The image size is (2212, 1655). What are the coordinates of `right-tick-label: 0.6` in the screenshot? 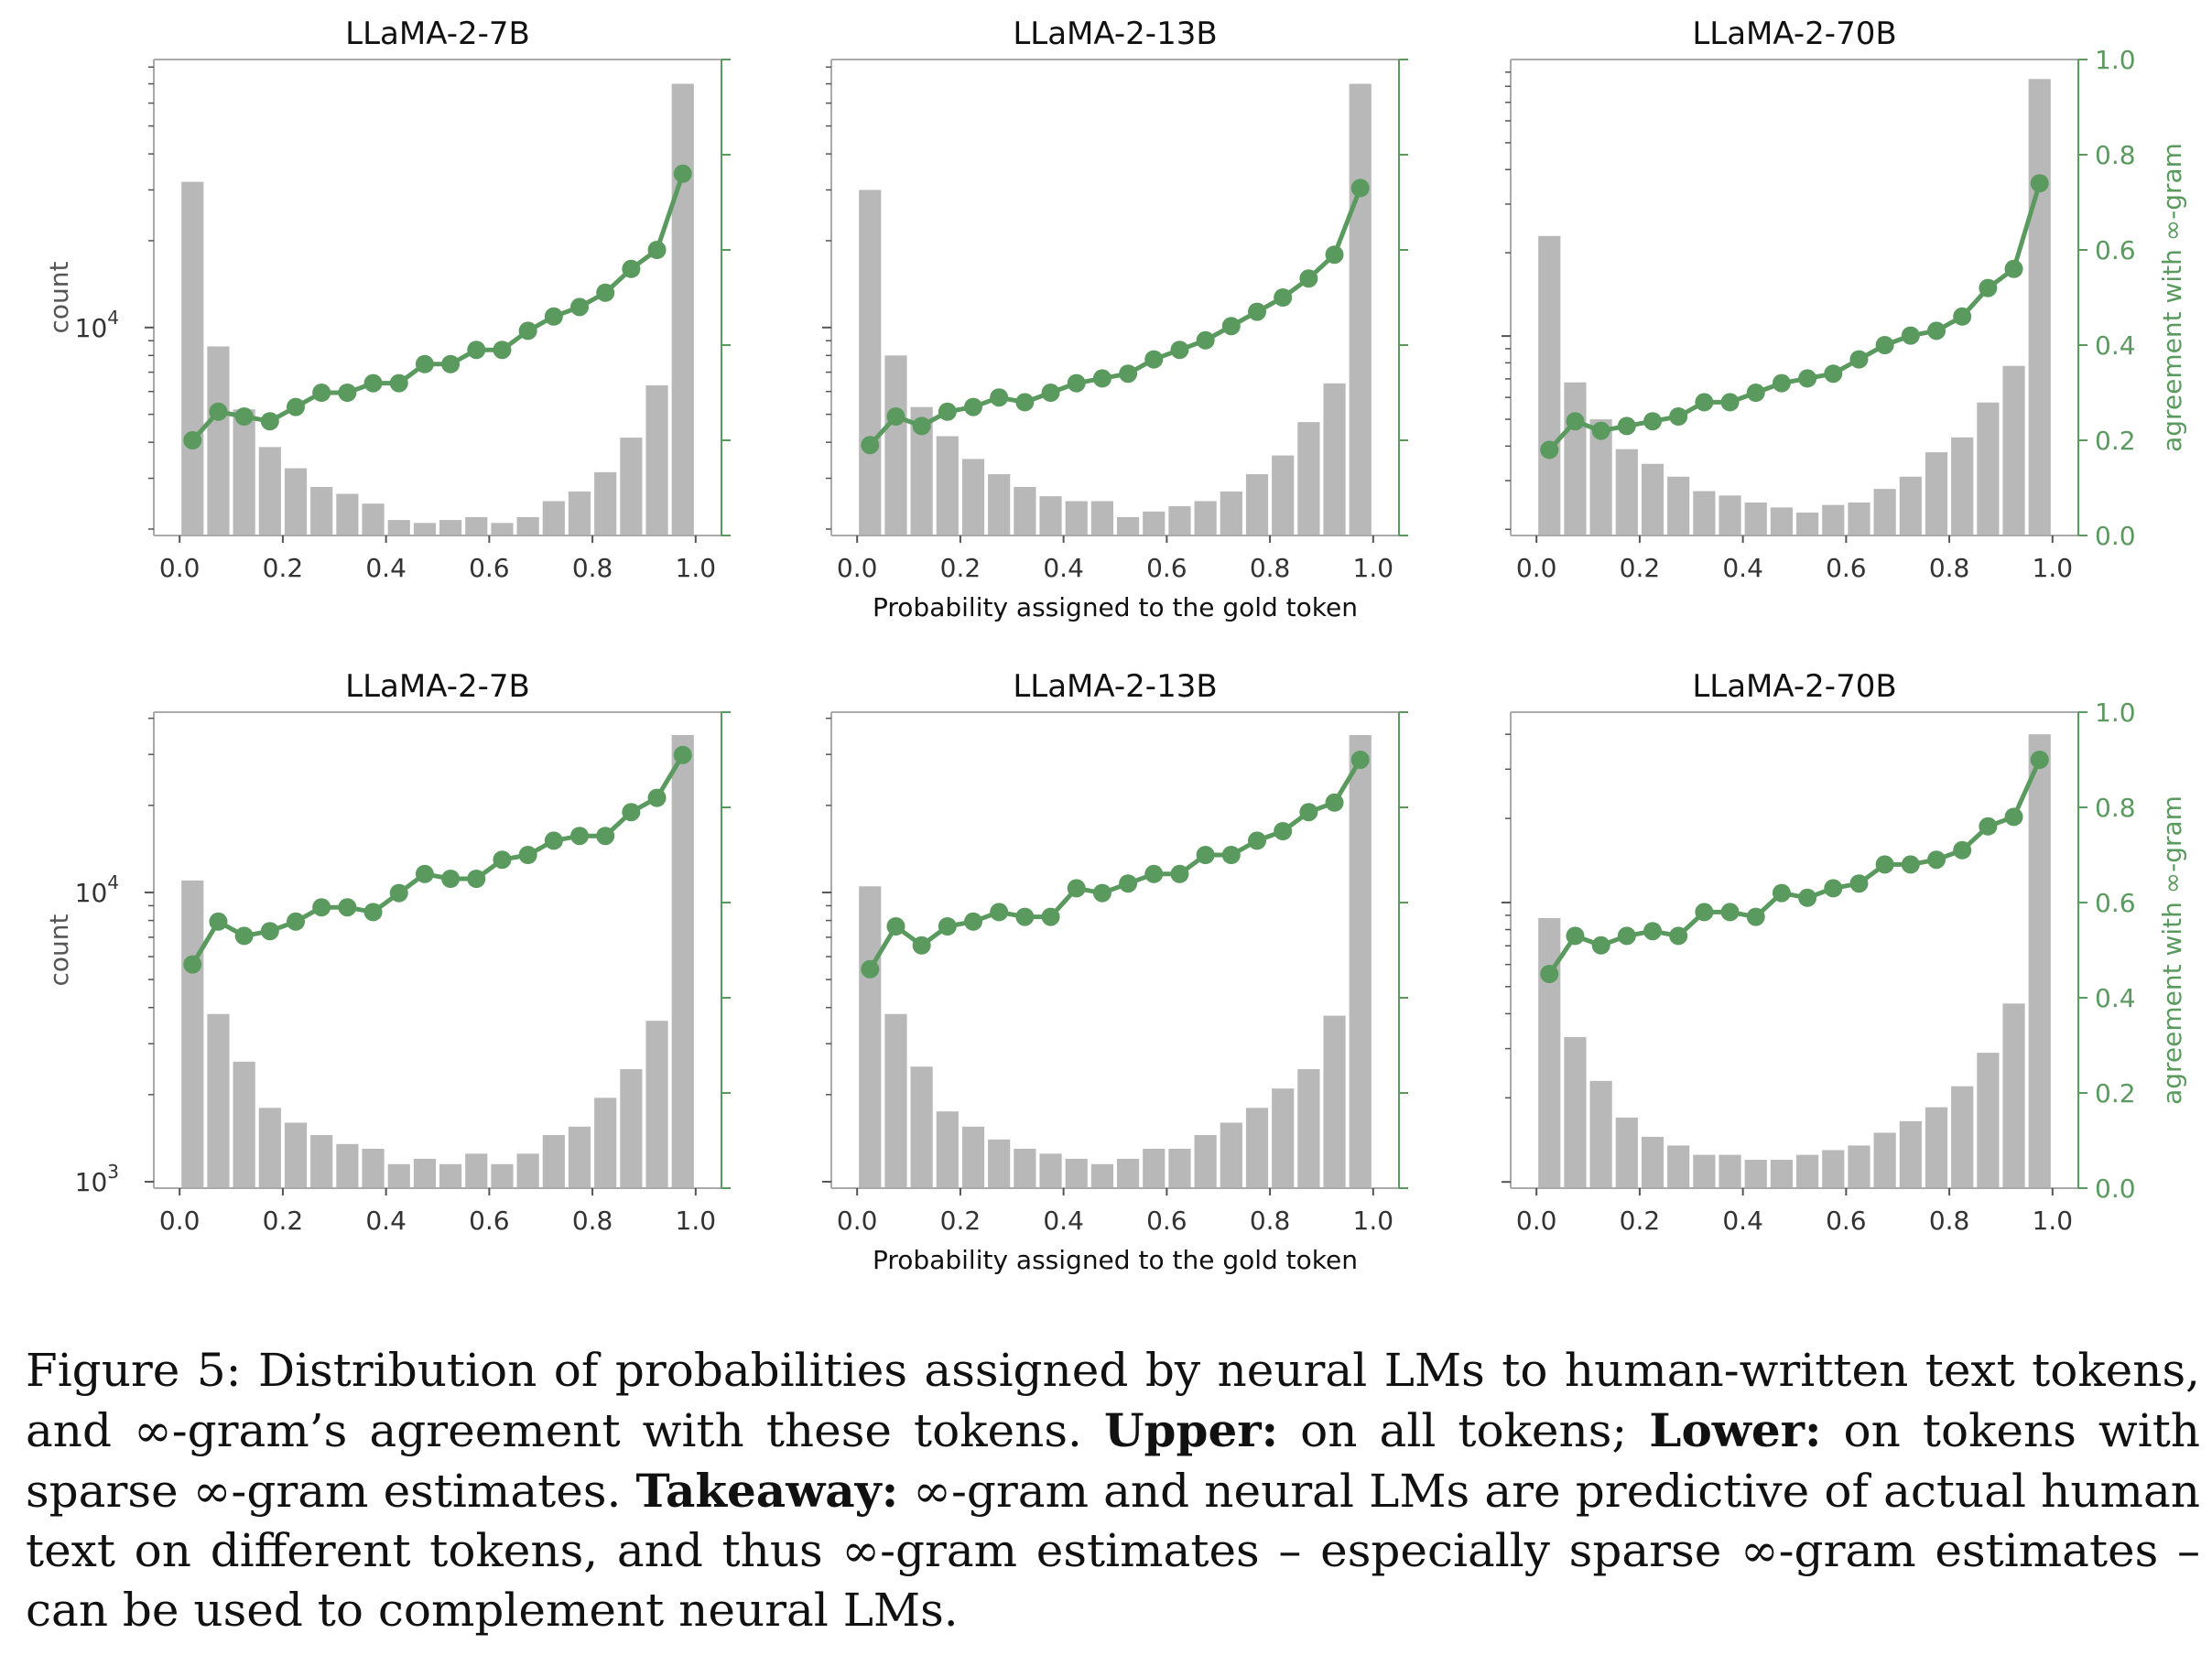 It's located at (2115, 250).